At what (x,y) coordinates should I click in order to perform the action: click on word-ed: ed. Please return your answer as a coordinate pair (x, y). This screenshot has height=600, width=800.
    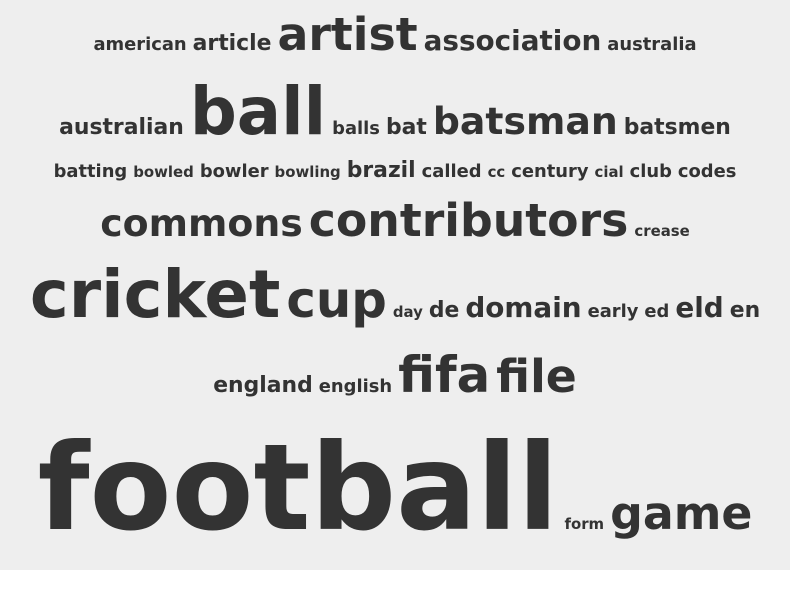
    Looking at the image, I should click on (657, 311).